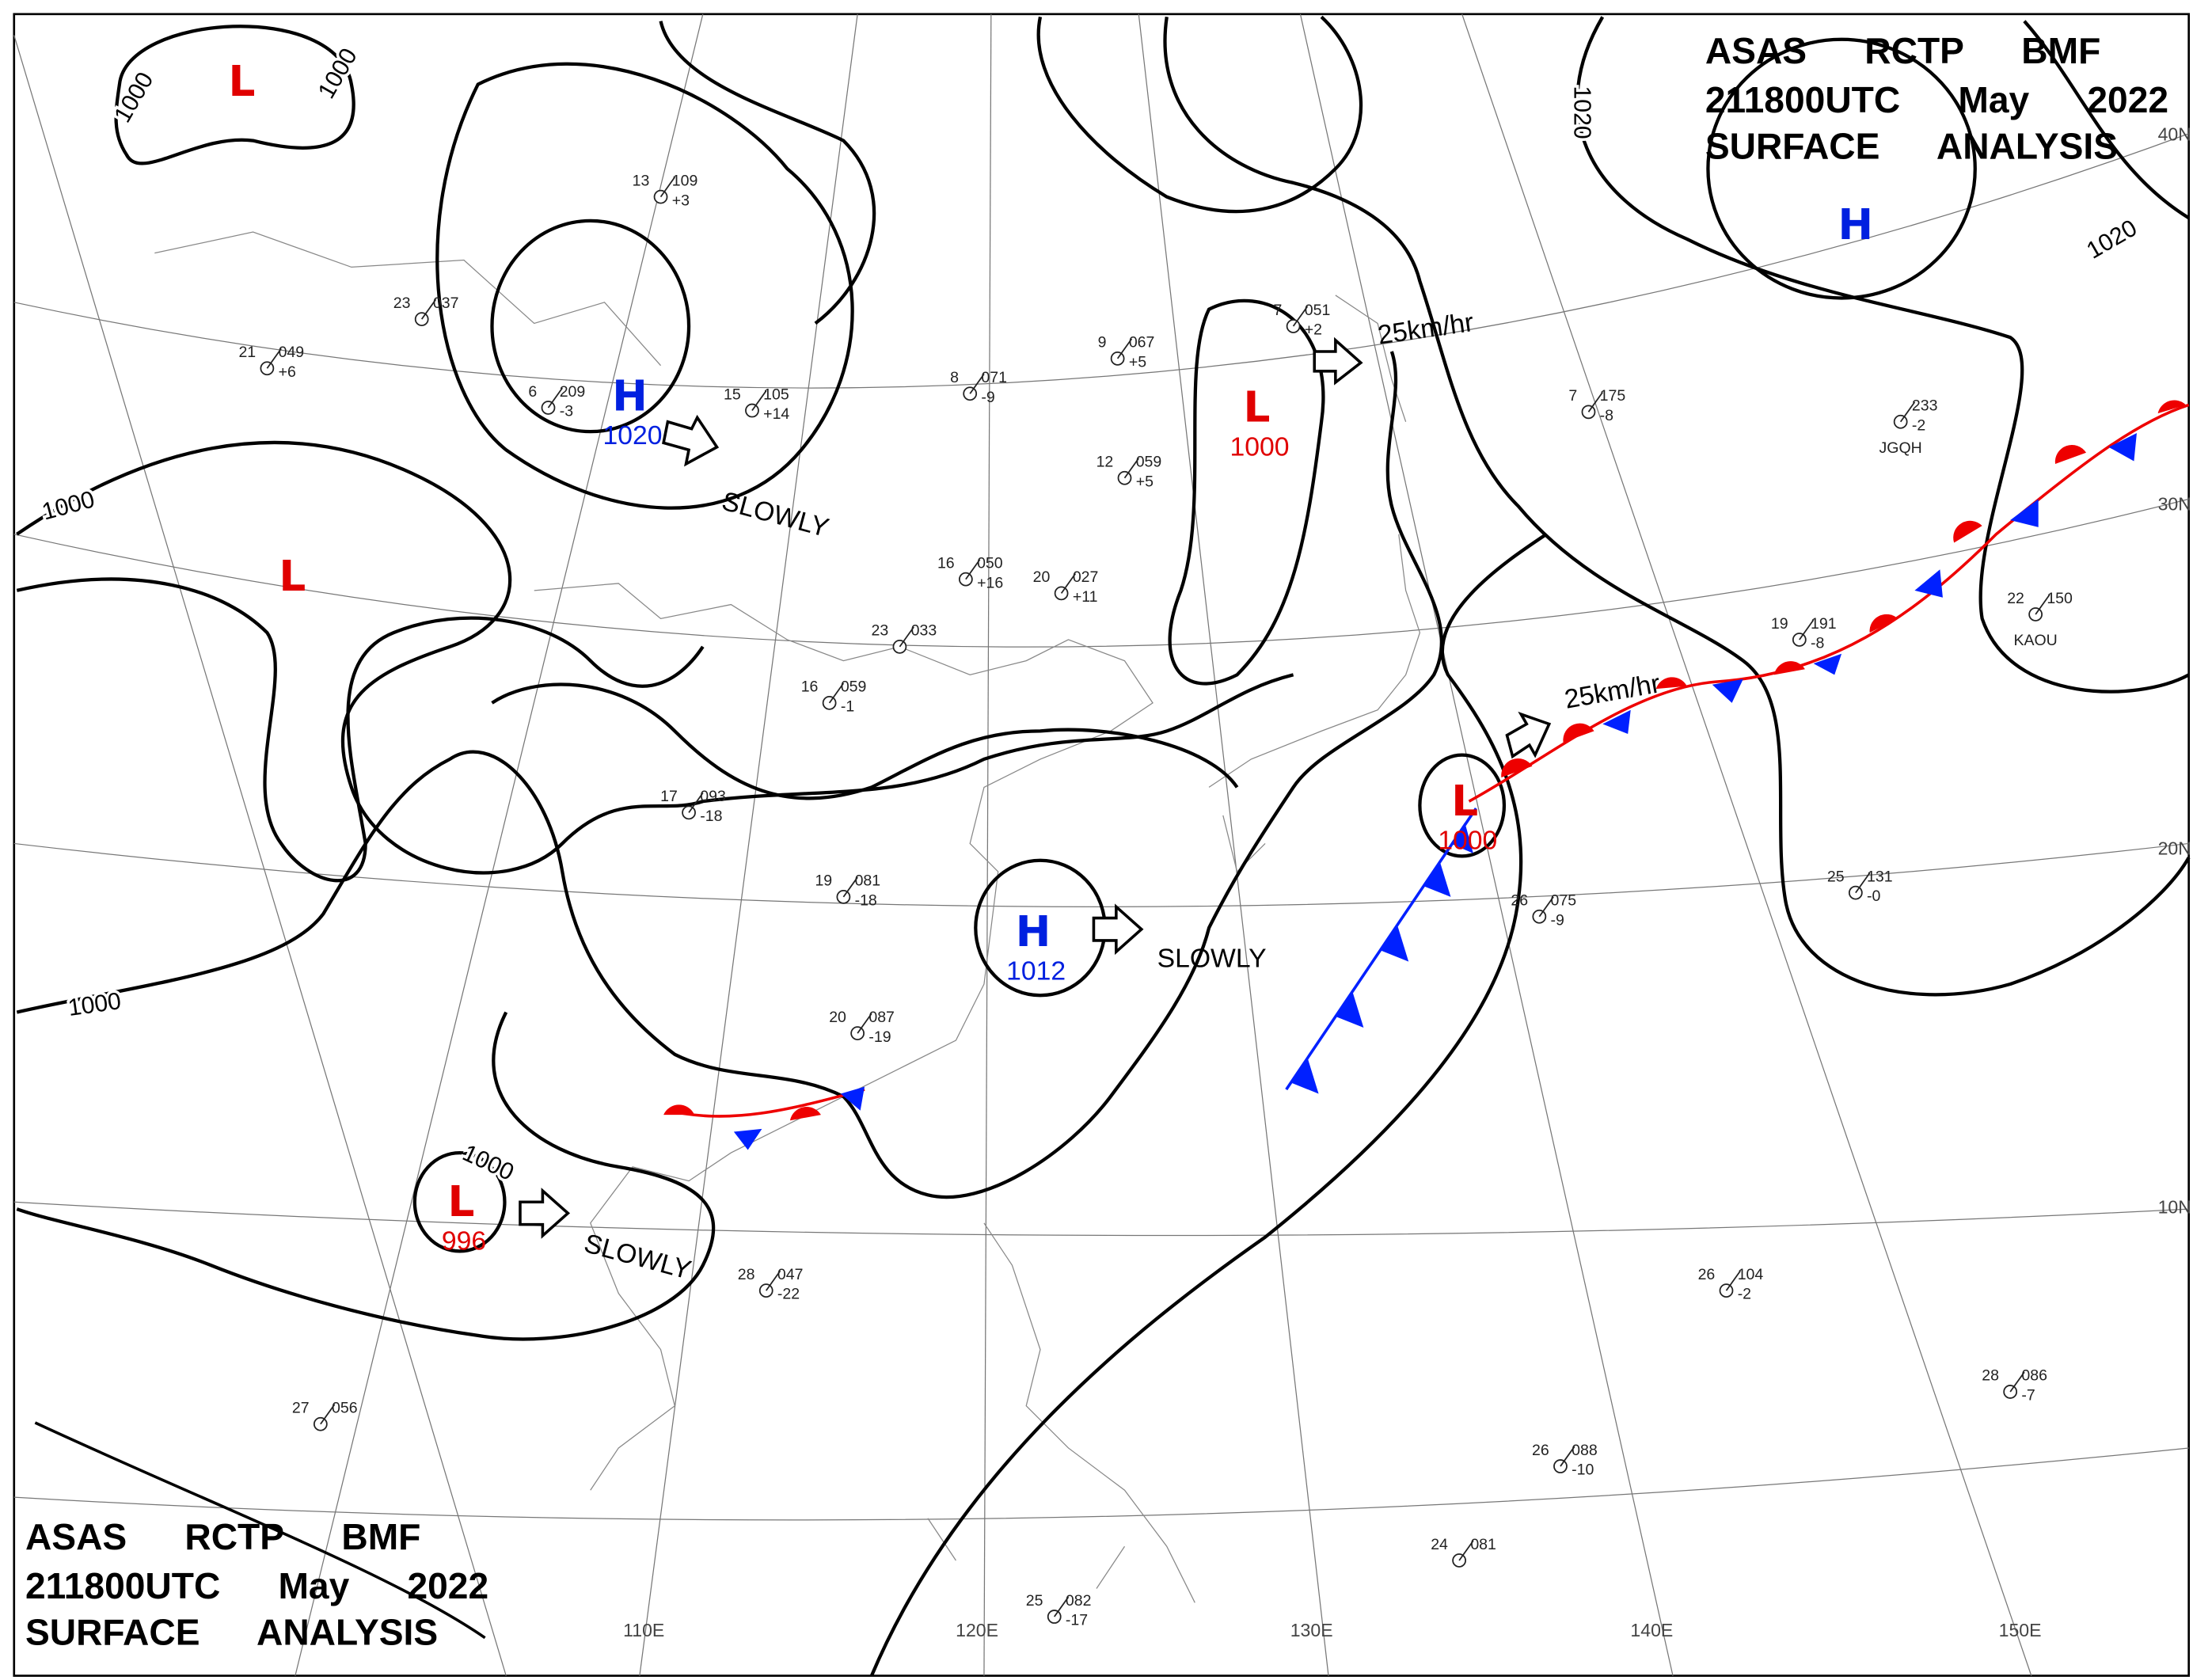 This screenshot has width=2193, height=1680. Describe the element at coordinates (1613, 396) in the screenshot. I see `station-pressure: 175` at that location.